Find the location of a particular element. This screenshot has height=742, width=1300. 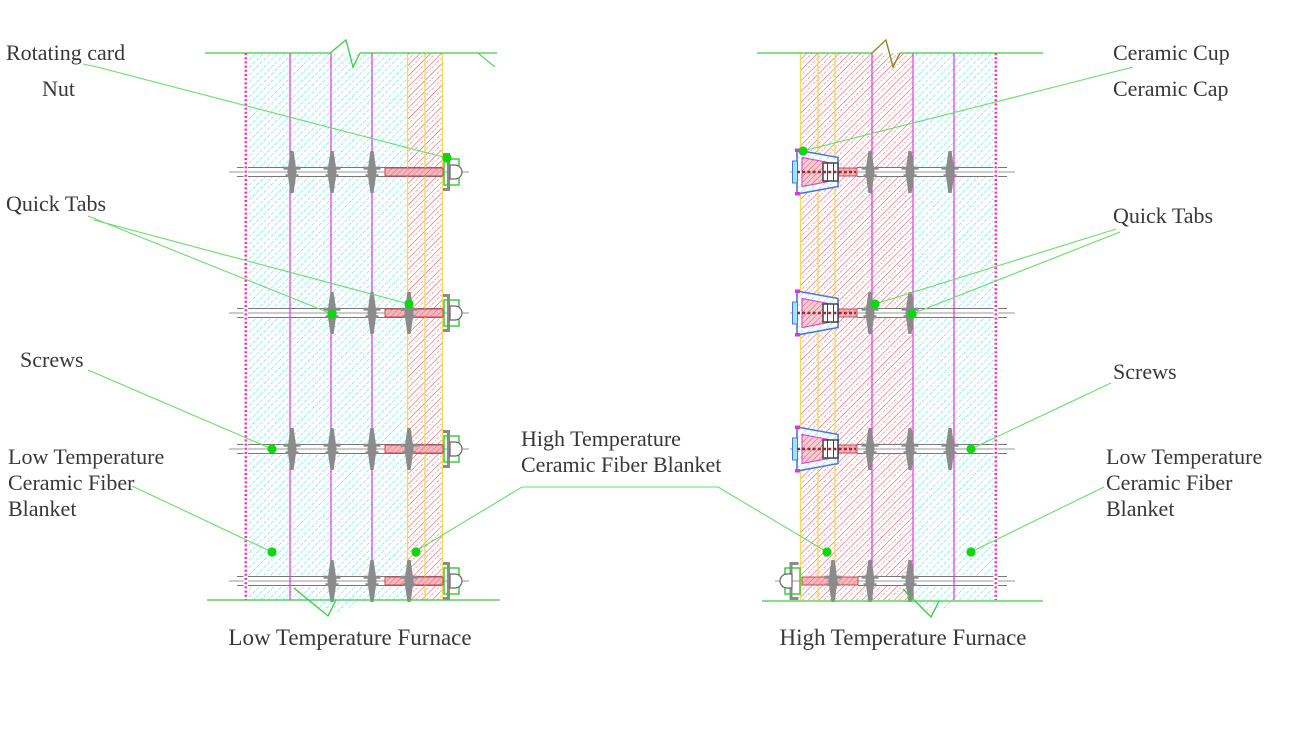

right-furnace-wall is located at coordinates (898, 326).